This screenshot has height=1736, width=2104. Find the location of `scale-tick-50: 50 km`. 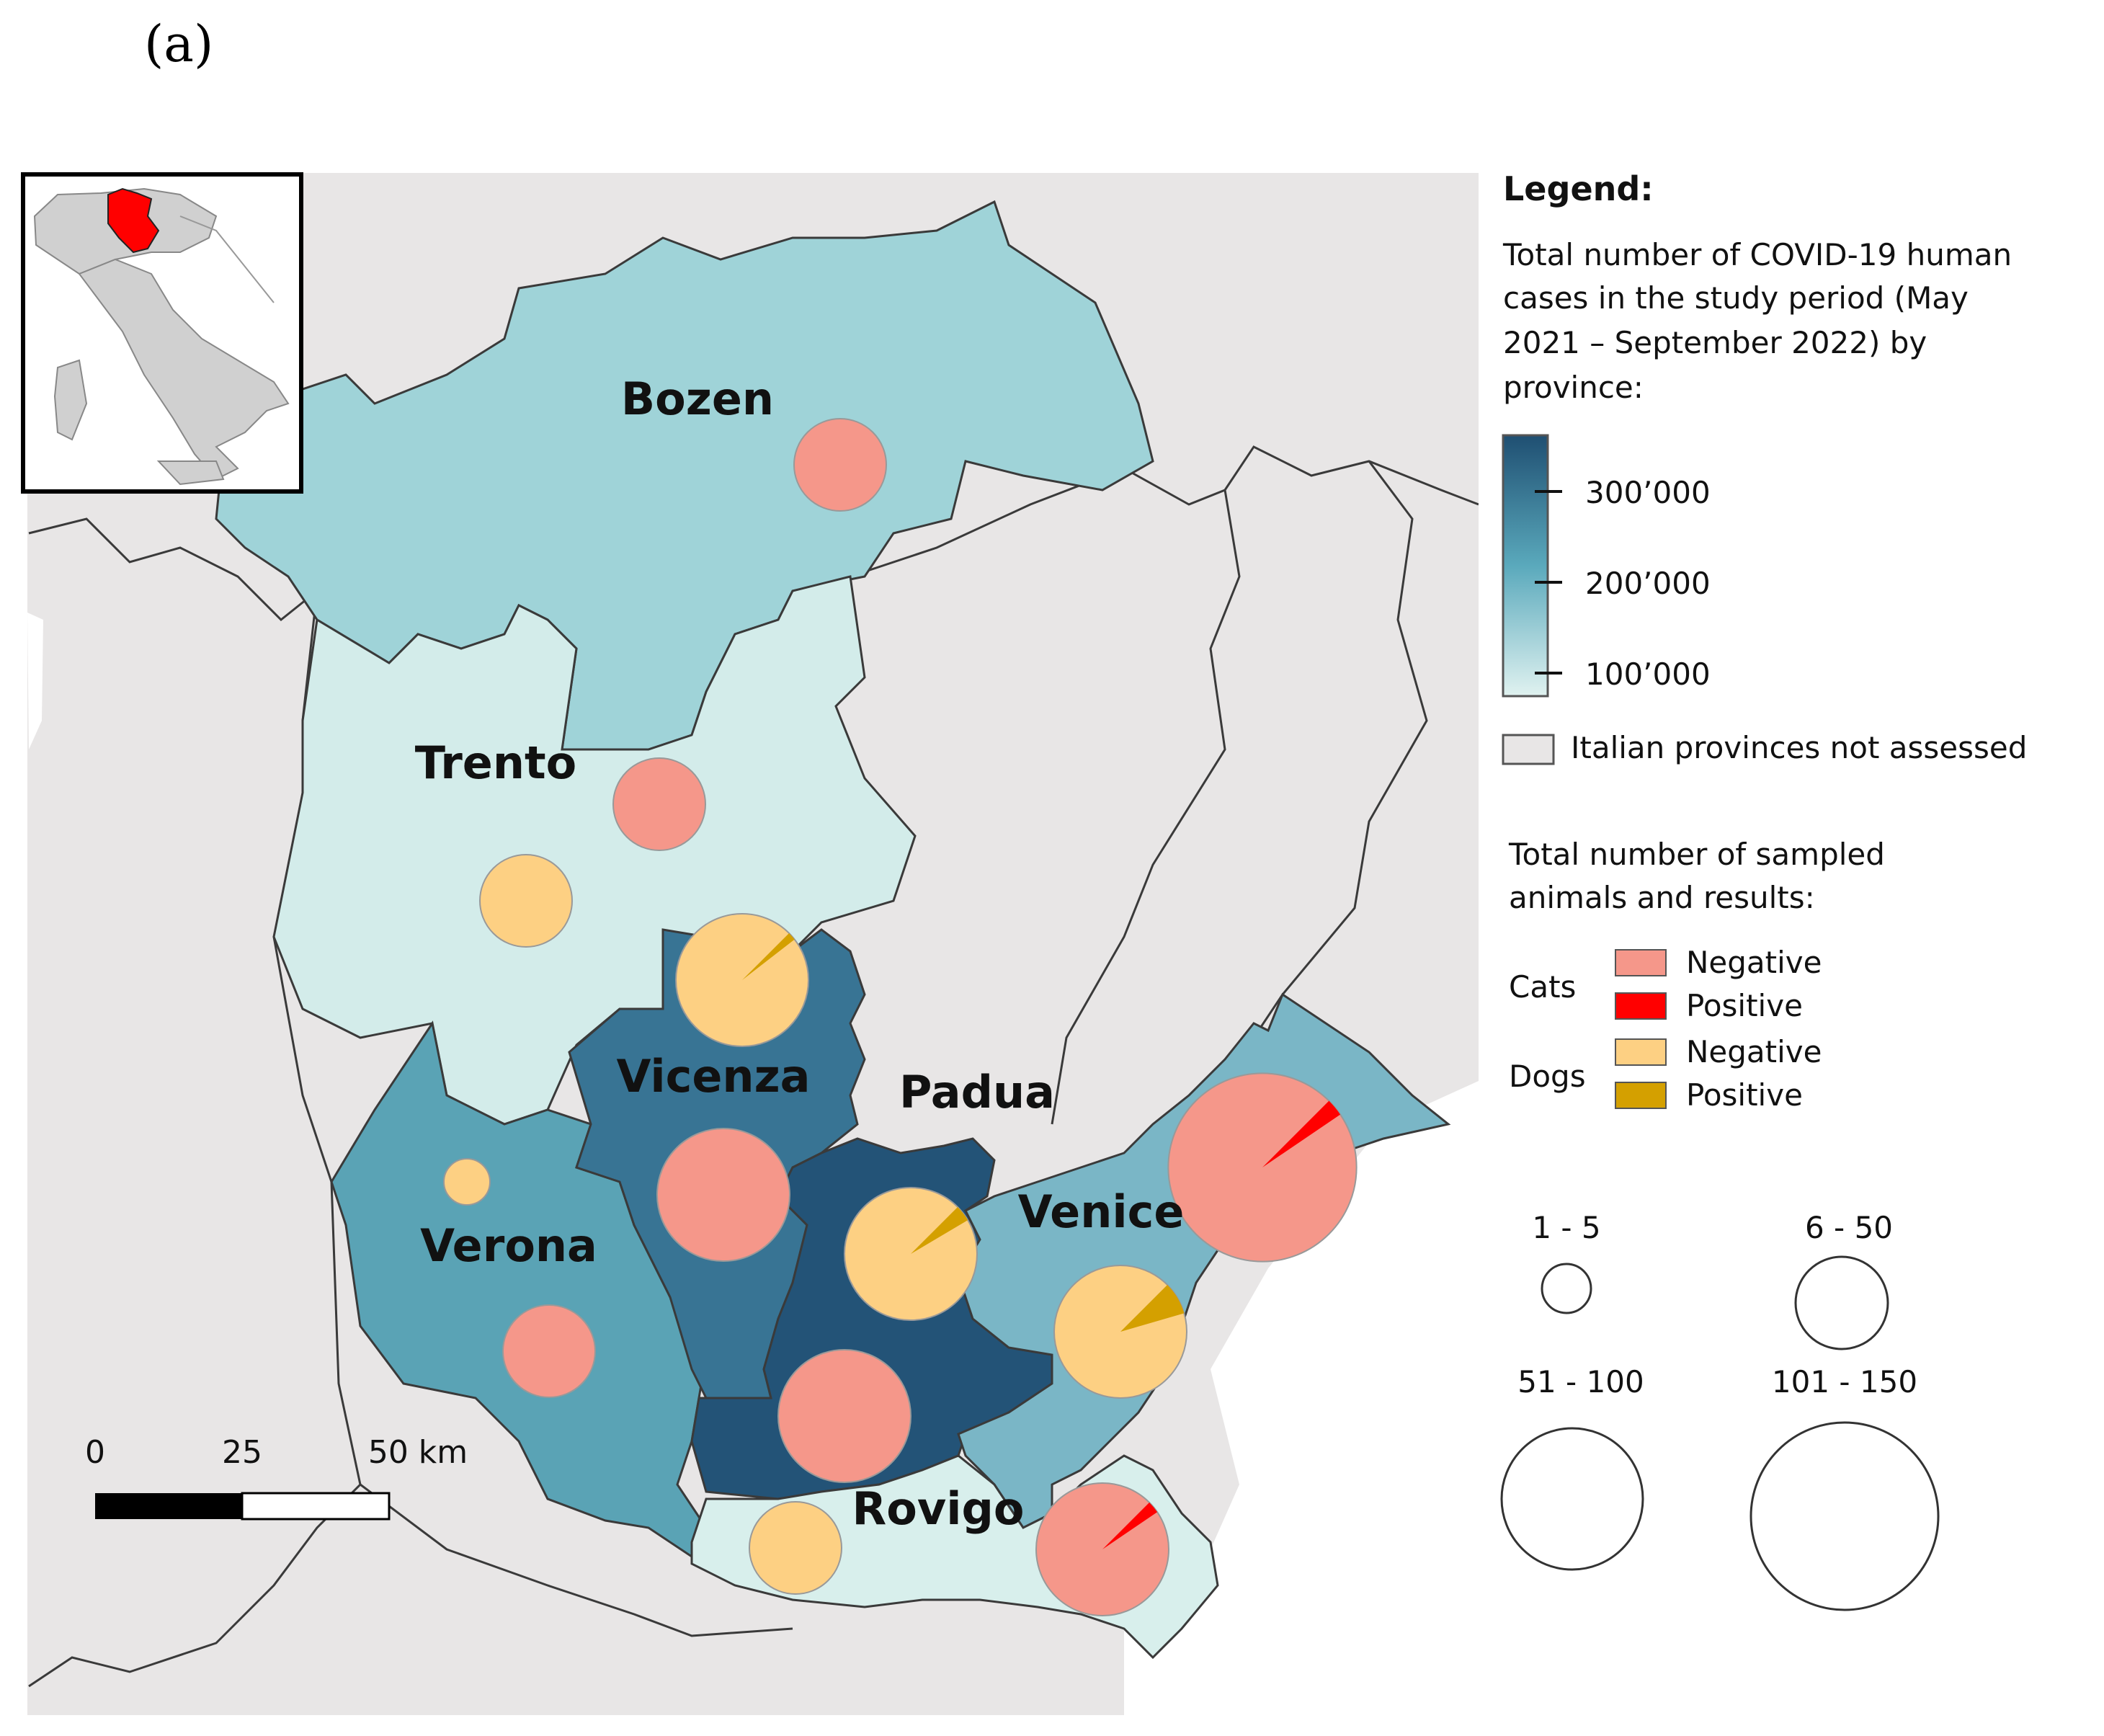

scale-tick-50: 50 km is located at coordinates (418, 1453).